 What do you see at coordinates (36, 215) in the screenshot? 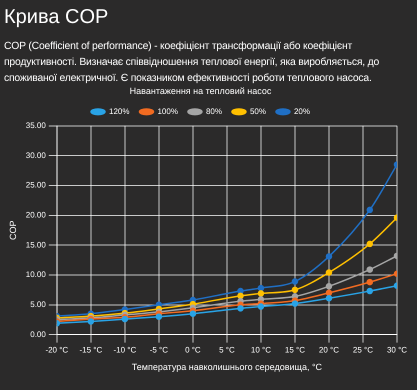
I see `y-tick-label: 20.00` at bounding box center [36, 215].